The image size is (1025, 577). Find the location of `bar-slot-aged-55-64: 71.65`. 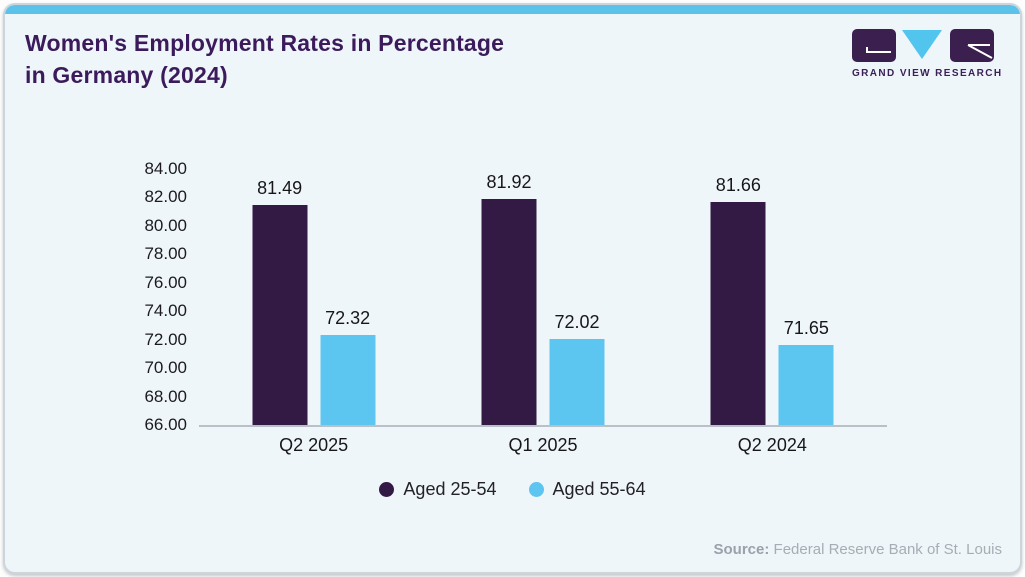

bar-slot-aged-55-64: 71.65 is located at coordinates (806, 297).